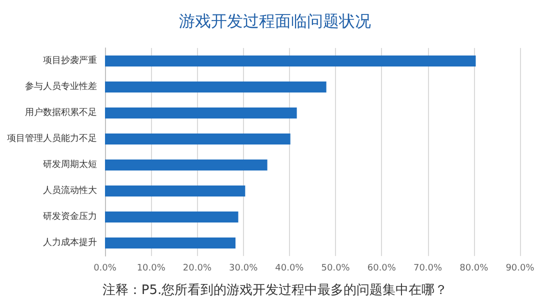  What do you see at coordinates (70, 216) in the screenshot?
I see `y-tick-label: 研发资金压力` at bounding box center [70, 216].